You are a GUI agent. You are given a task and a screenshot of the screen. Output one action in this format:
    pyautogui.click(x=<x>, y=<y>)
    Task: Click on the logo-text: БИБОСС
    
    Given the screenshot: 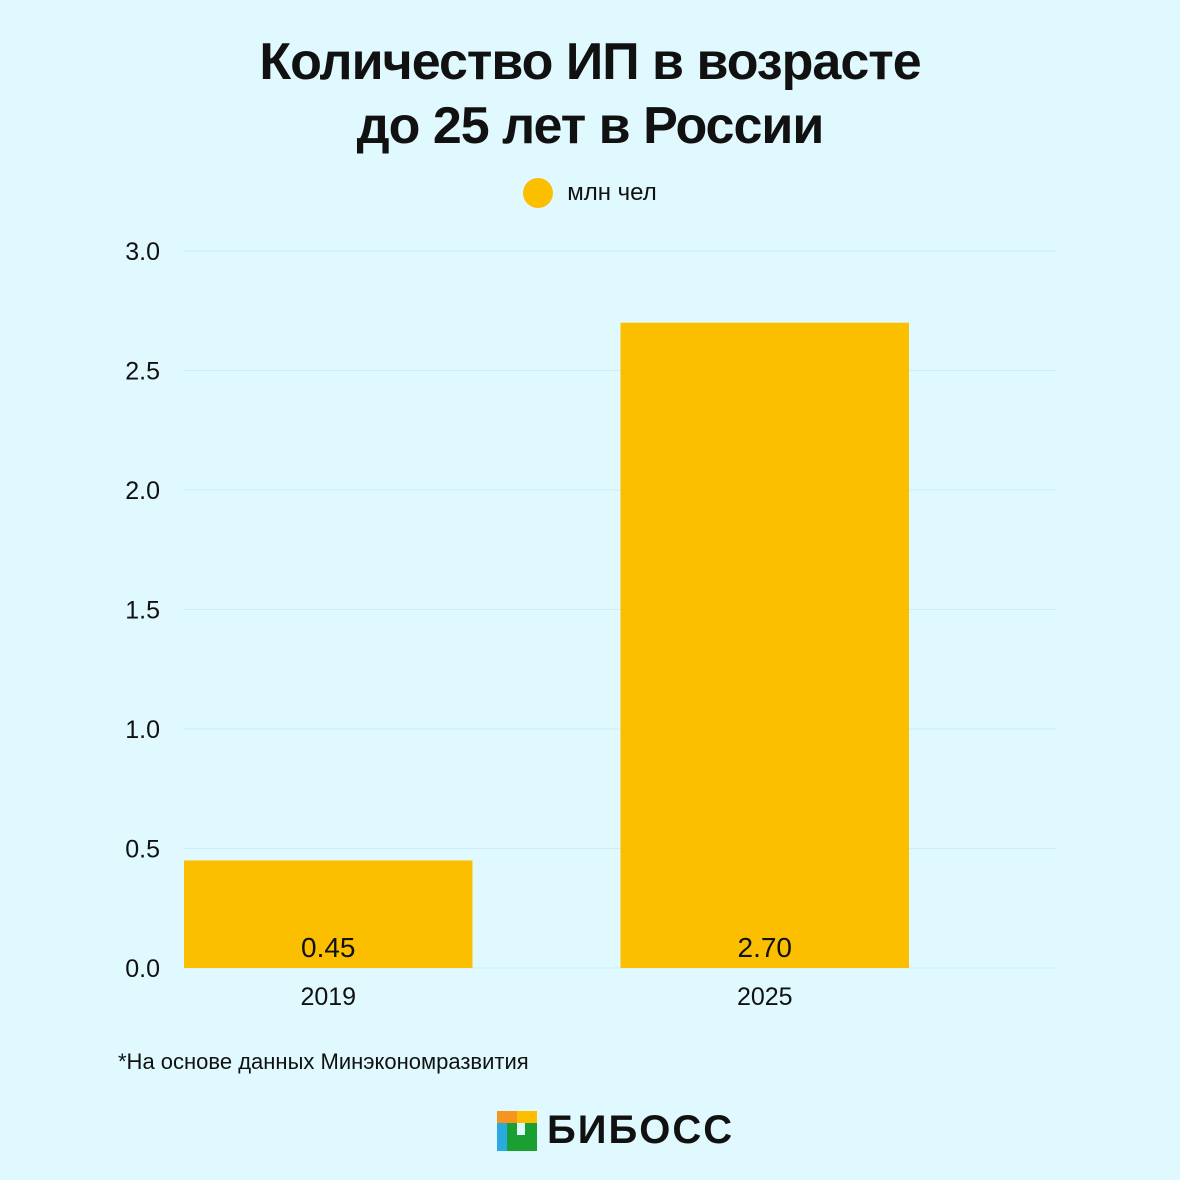 What is the action you would take?
    pyautogui.click(x=641, y=1130)
    